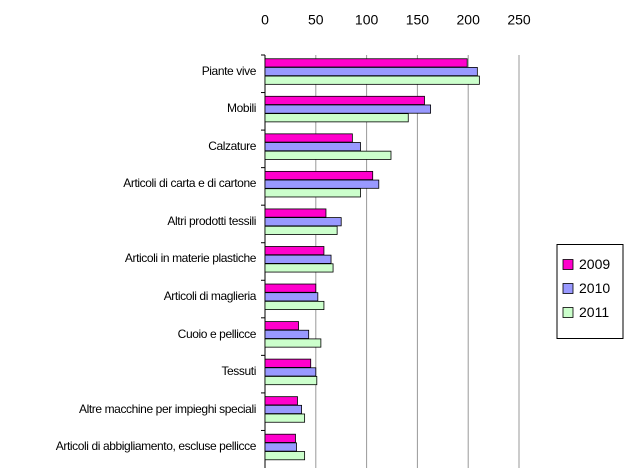  Describe the element at coordinates (316, 20) in the screenshot. I see `x-tick-label: 50` at that location.